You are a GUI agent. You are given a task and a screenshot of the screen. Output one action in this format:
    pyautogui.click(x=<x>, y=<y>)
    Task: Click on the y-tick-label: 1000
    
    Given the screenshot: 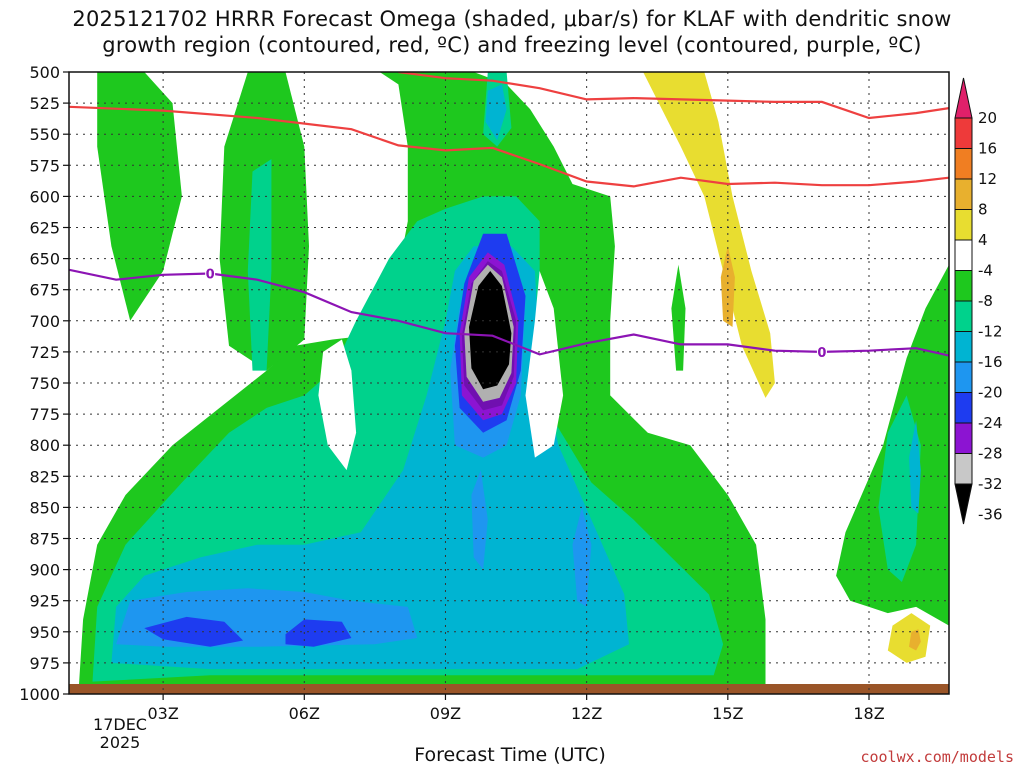 What is the action you would take?
    pyautogui.click(x=39, y=694)
    